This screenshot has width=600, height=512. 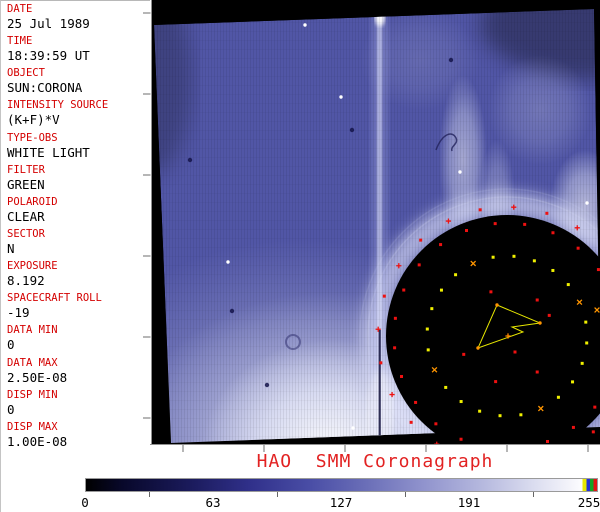 What do you see at coordinates (26, 281) in the screenshot?
I see `field-value: 8.192` at bounding box center [26, 281].